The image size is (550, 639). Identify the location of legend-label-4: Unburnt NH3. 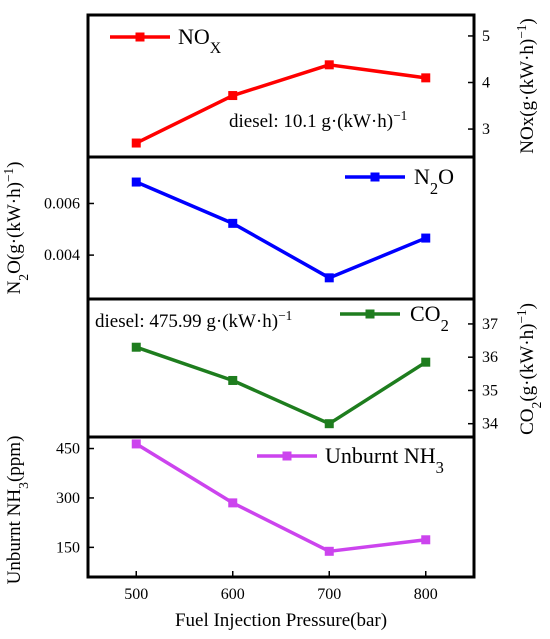
(384, 460).